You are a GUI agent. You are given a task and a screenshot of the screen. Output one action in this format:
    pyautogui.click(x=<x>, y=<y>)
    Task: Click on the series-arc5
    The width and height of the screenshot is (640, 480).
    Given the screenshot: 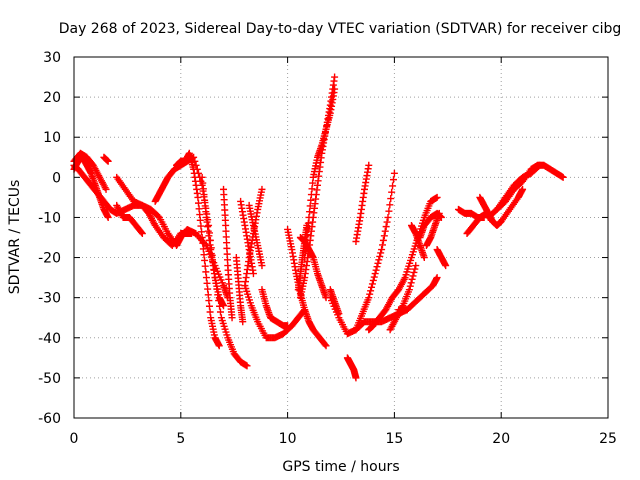 What is the action you would take?
    pyautogui.click(x=172, y=237)
    